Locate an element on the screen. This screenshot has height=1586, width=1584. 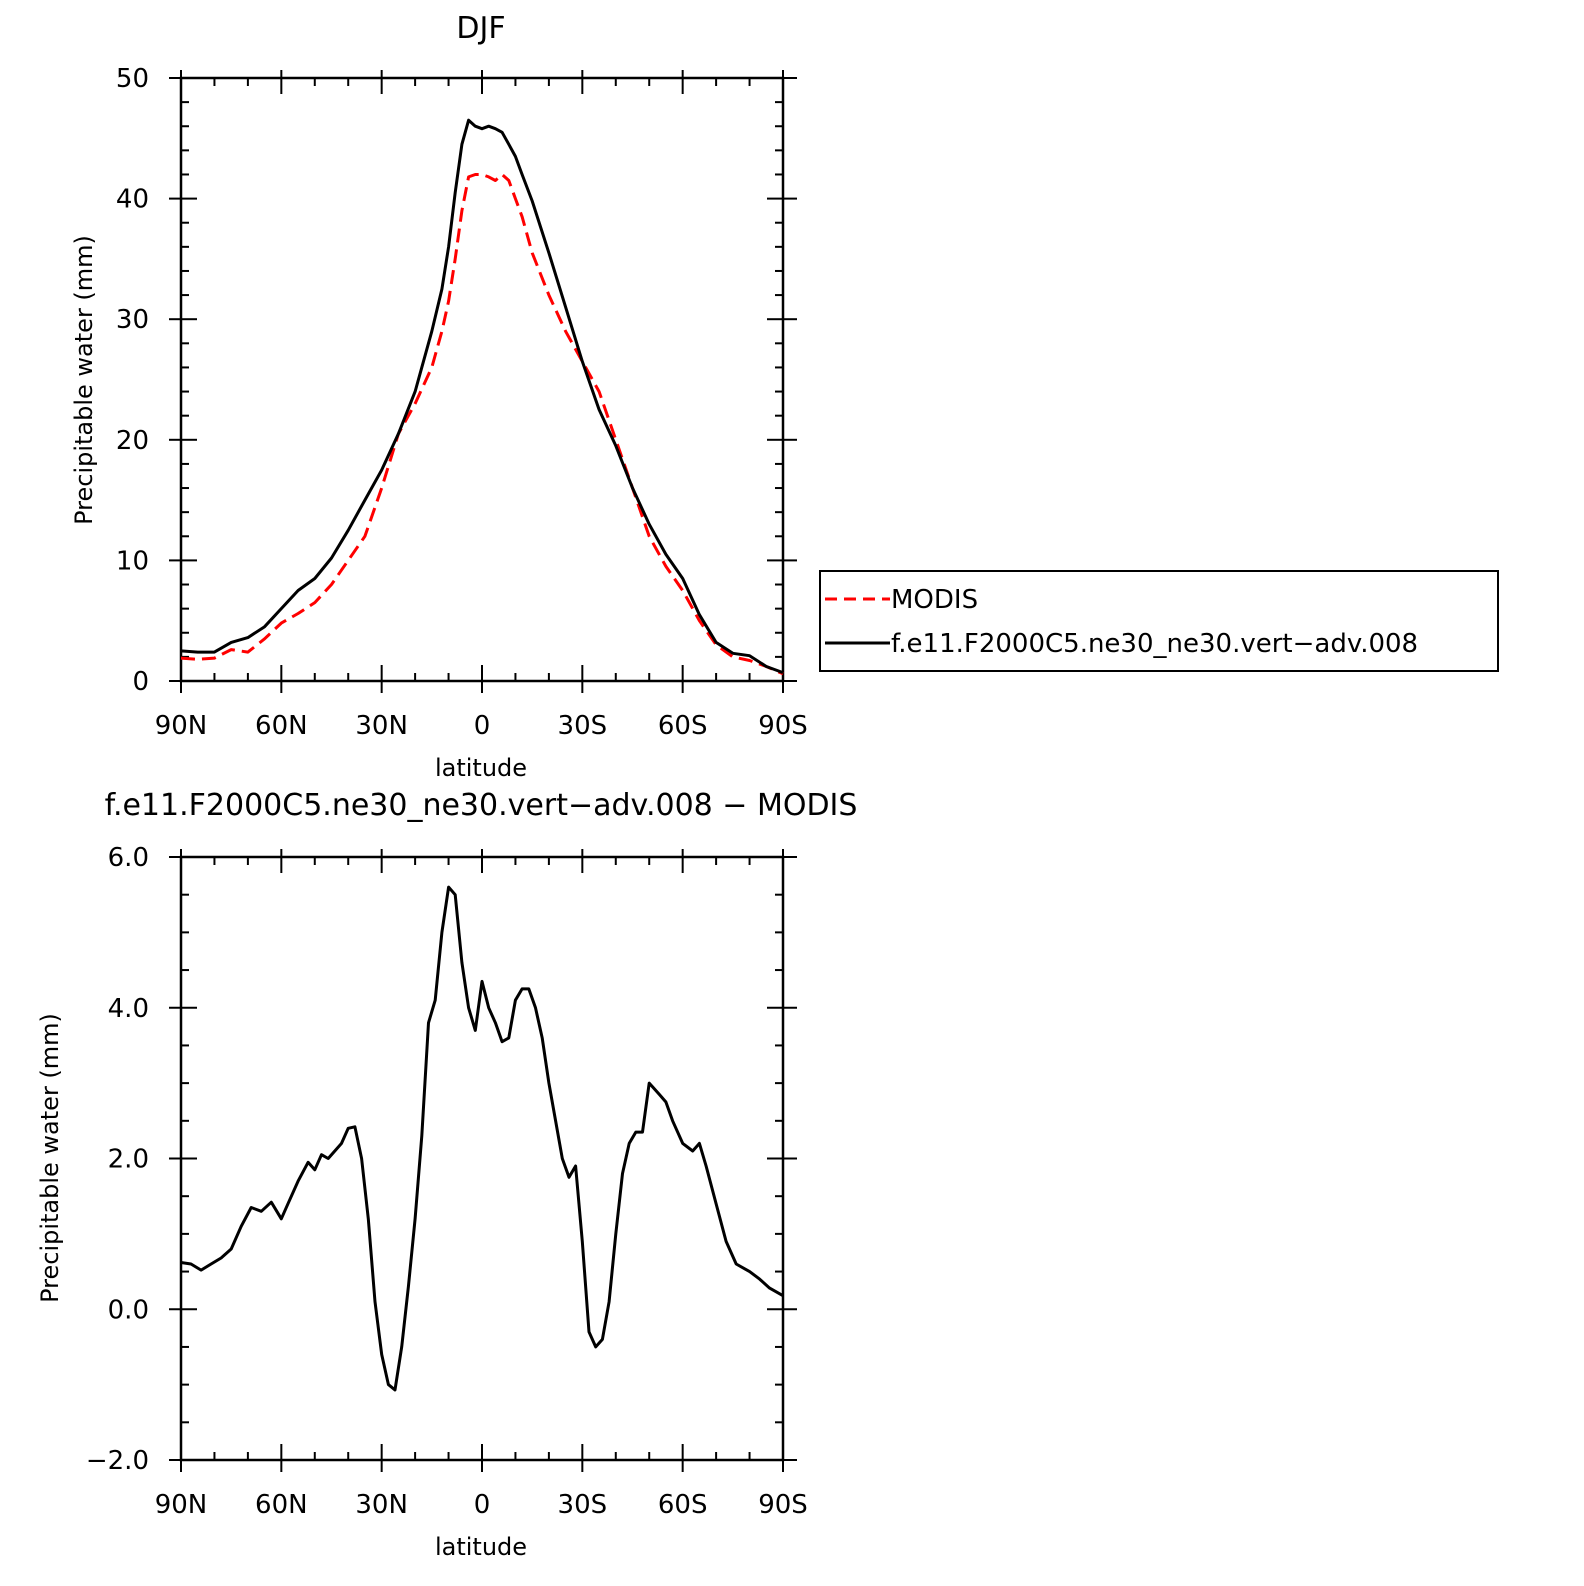
legend-label-model: f.e11.F2000C5.ne30_ne30.vert−adv.008 is located at coordinates (1154, 644).